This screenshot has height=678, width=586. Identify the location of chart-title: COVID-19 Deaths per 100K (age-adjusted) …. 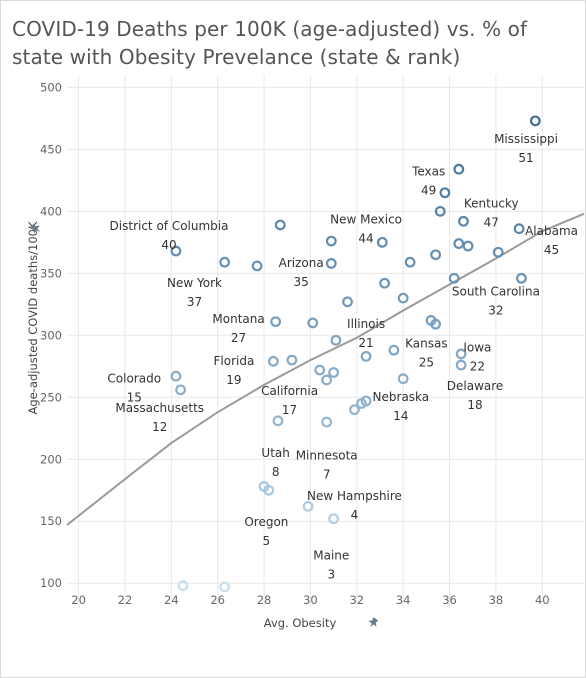
(270, 43).